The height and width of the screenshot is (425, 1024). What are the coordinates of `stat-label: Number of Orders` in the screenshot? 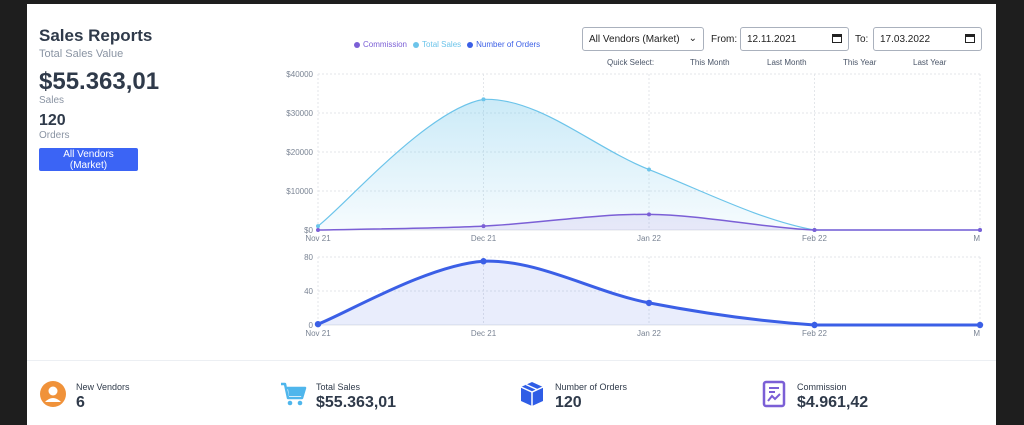 It's located at (591, 387).